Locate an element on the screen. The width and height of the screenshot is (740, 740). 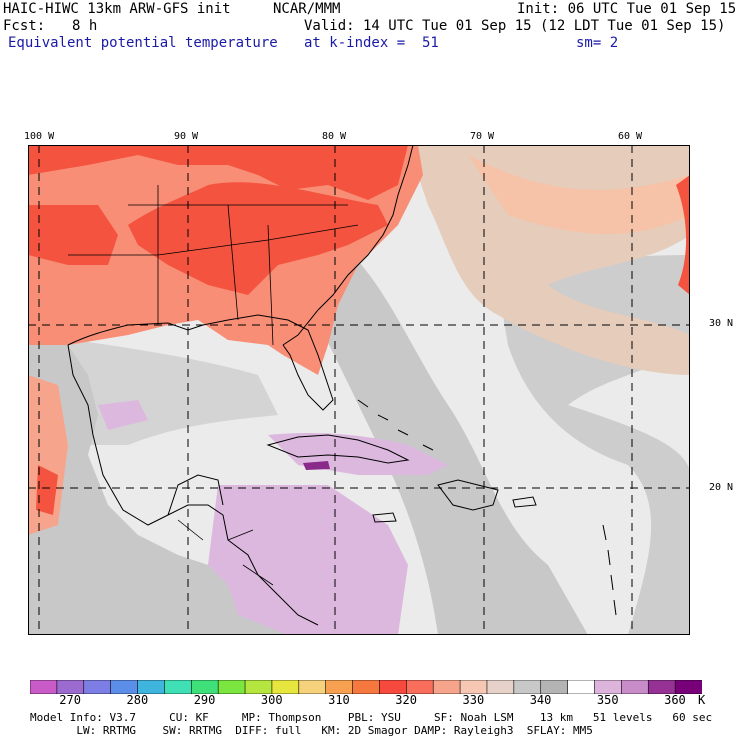
bahamas is located at coordinates (395, 425).